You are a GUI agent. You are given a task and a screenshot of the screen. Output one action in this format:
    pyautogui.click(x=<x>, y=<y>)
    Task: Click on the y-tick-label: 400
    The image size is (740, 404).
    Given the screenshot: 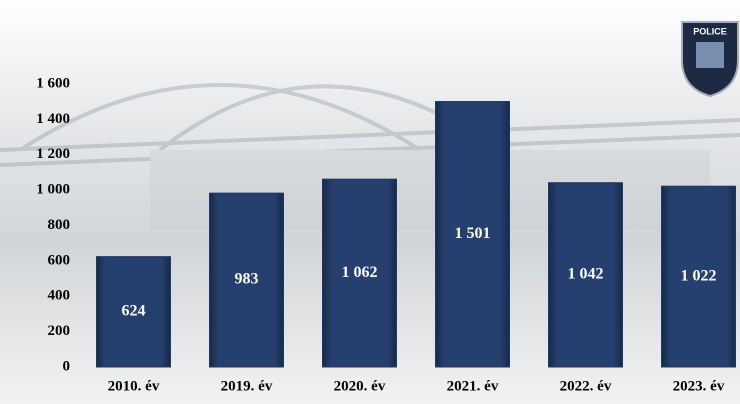 What is the action you would take?
    pyautogui.click(x=59, y=296)
    